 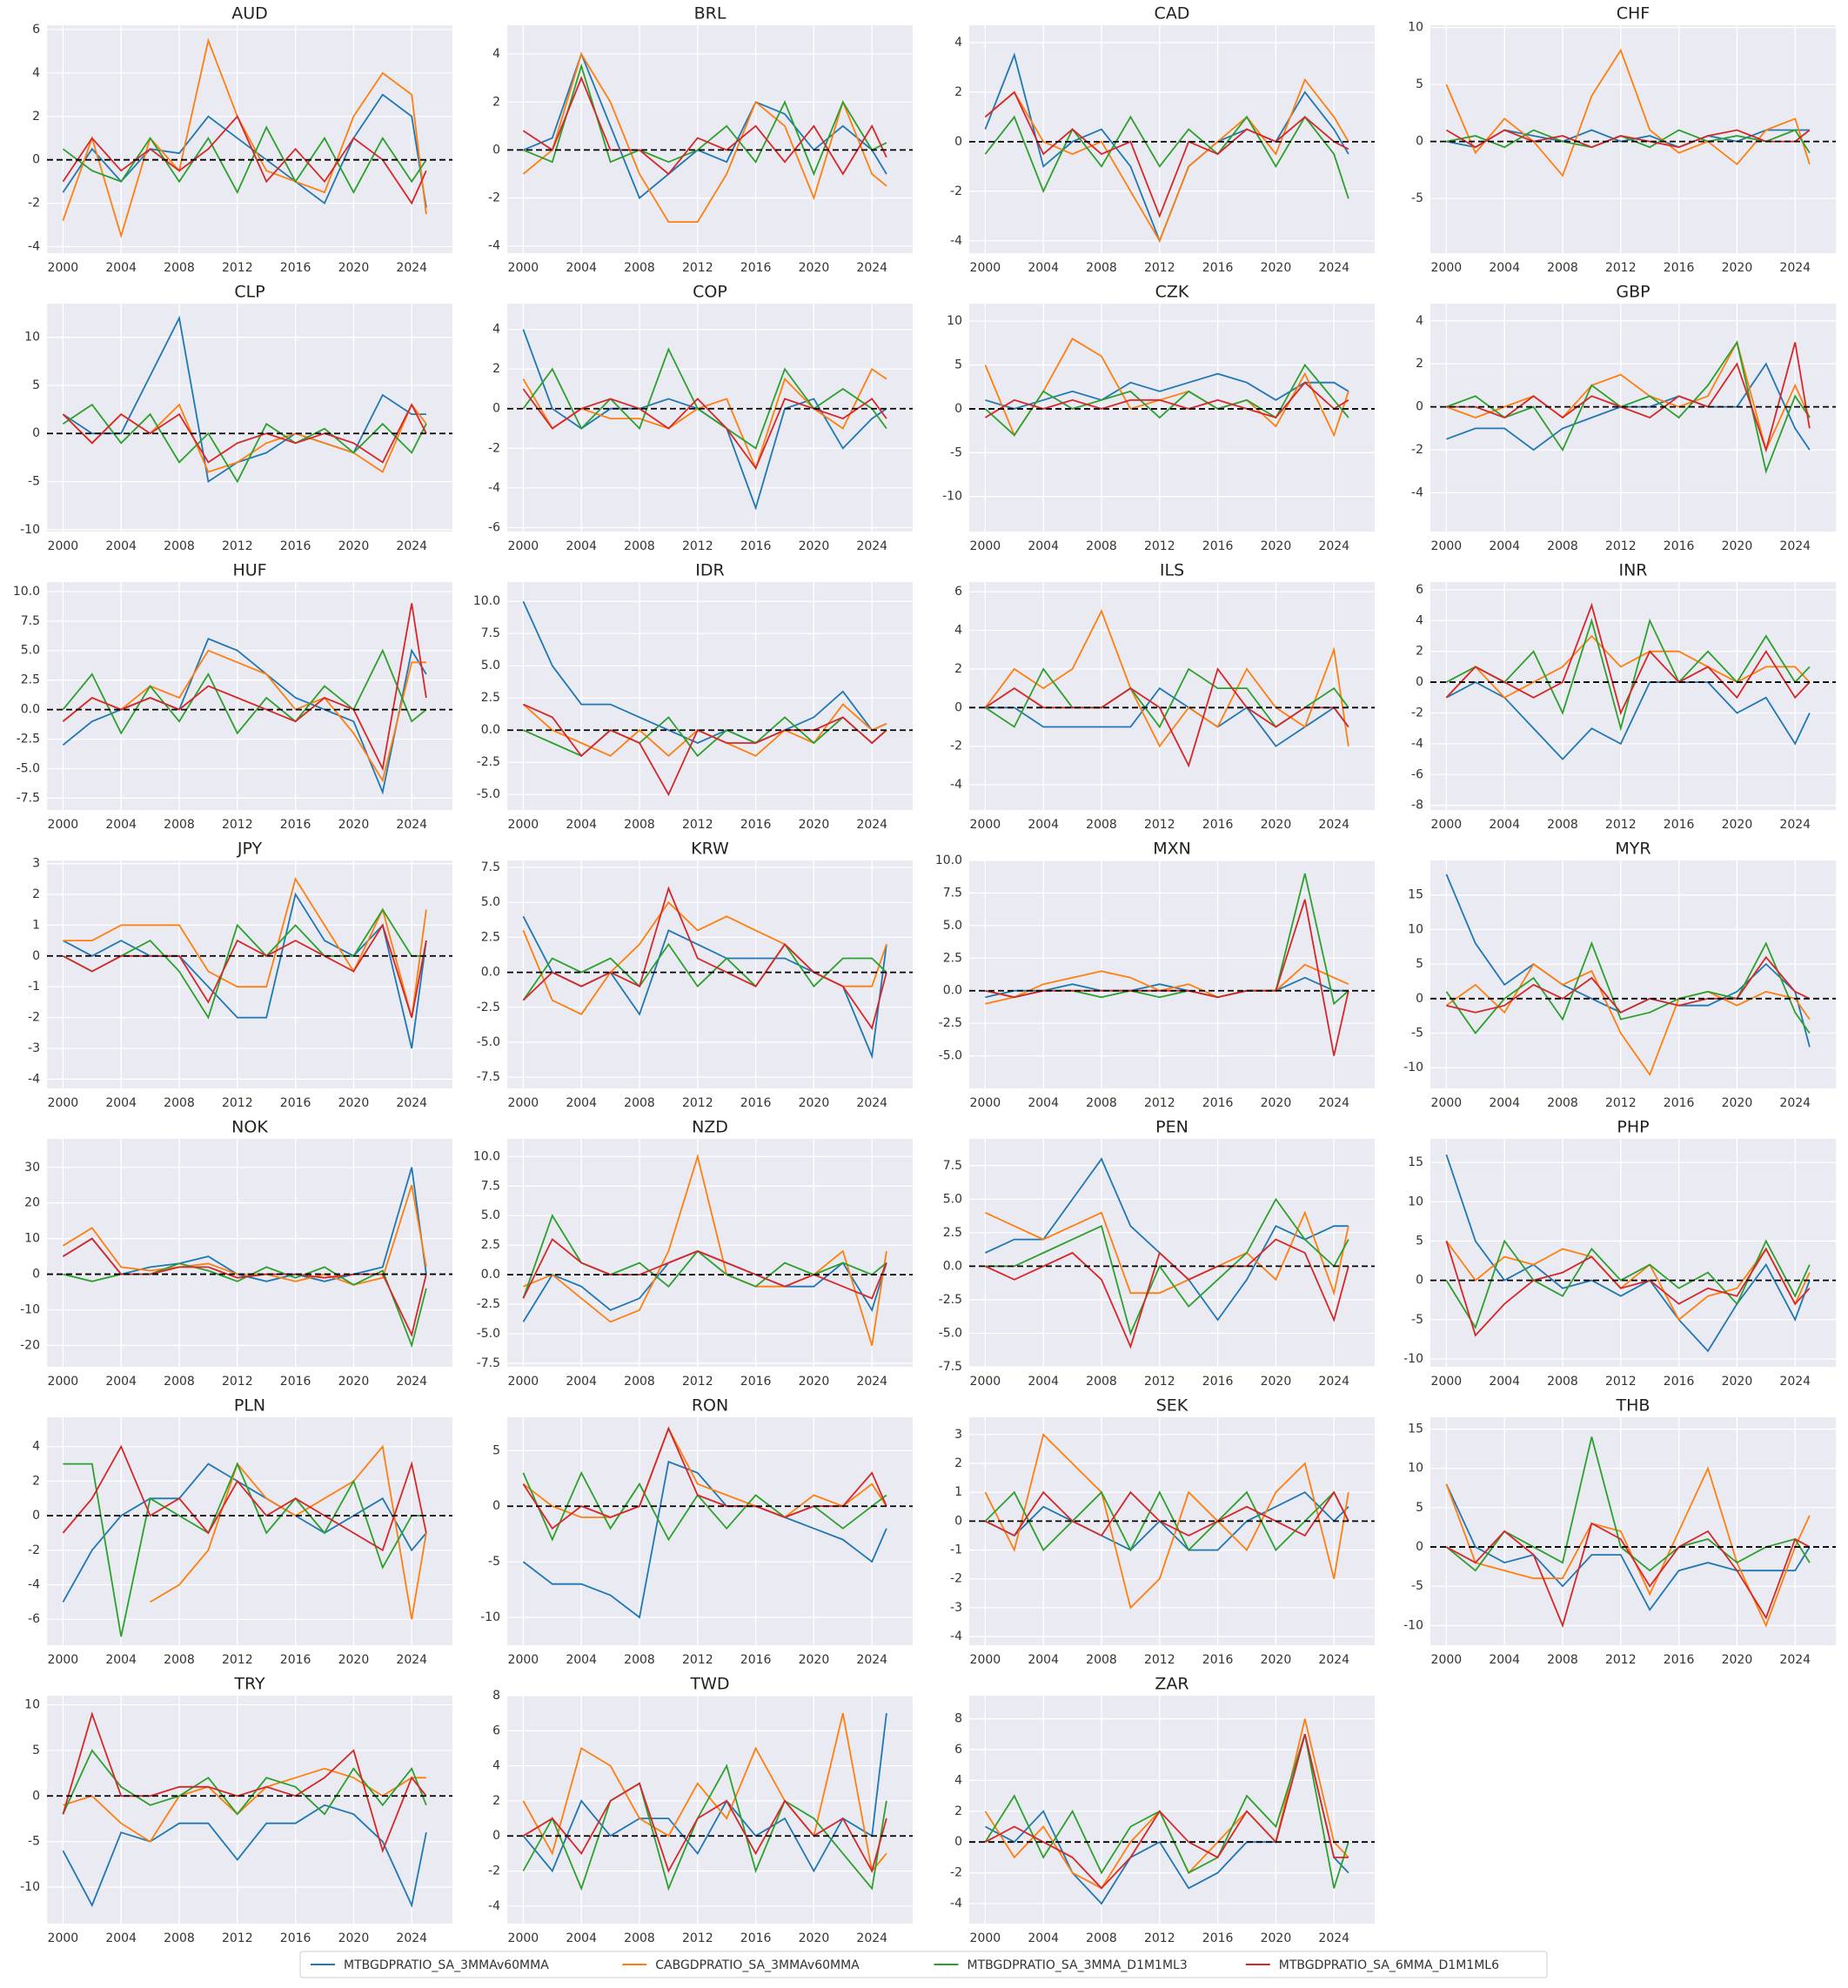 I want to click on panel-title: MXN, so click(x=1172, y=849).